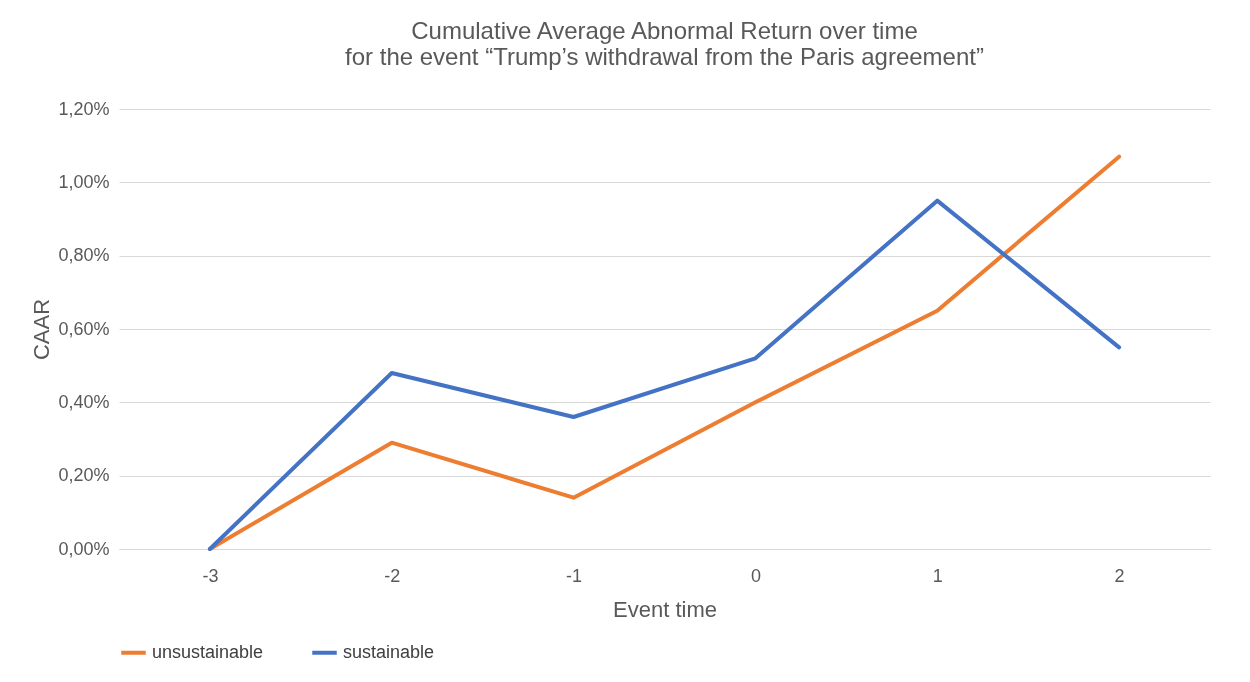 The image size is (1250, 682). I want to click on x-tick-label: 2, so click(1119, 575).